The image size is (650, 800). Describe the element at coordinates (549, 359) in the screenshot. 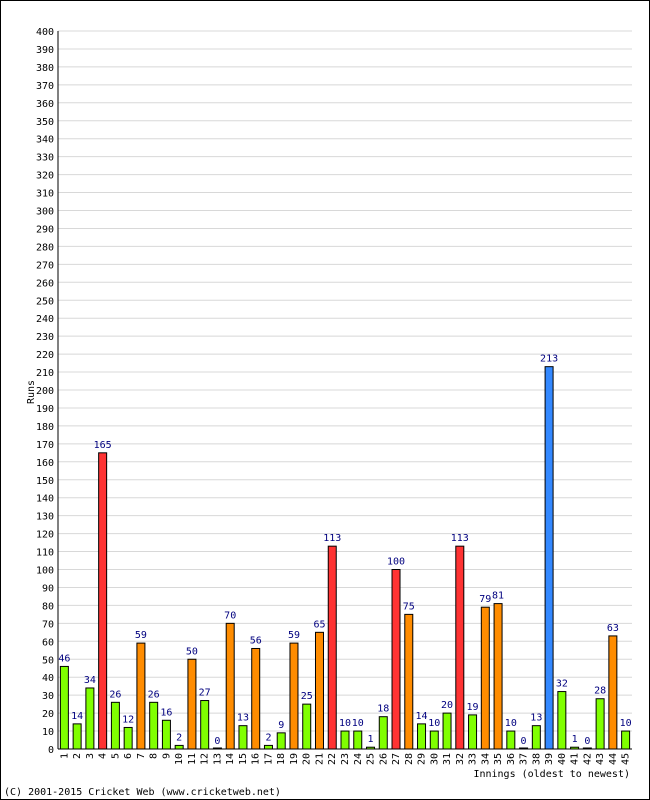

I see `data-label: 213` at that location.